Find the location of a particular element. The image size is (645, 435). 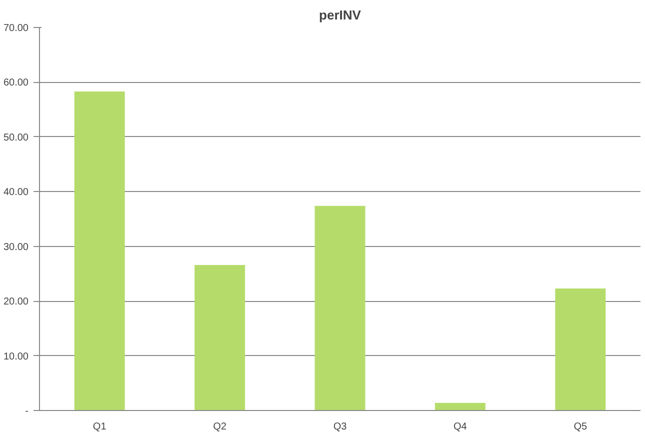

x-tick-label: Q5 is located at coordinates (581, 427).